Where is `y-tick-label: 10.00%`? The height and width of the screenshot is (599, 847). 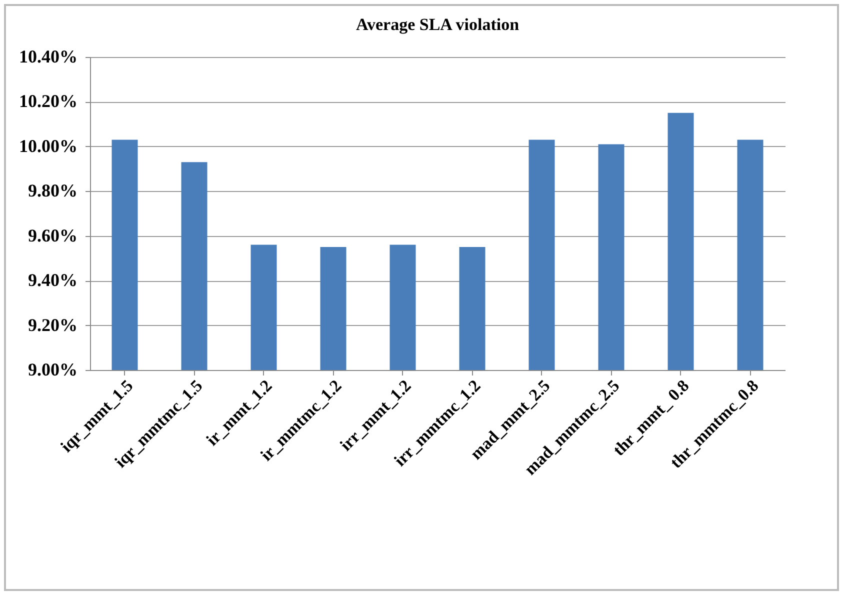 y-tick-label: 10.00% is located at coordinates (48, 146).